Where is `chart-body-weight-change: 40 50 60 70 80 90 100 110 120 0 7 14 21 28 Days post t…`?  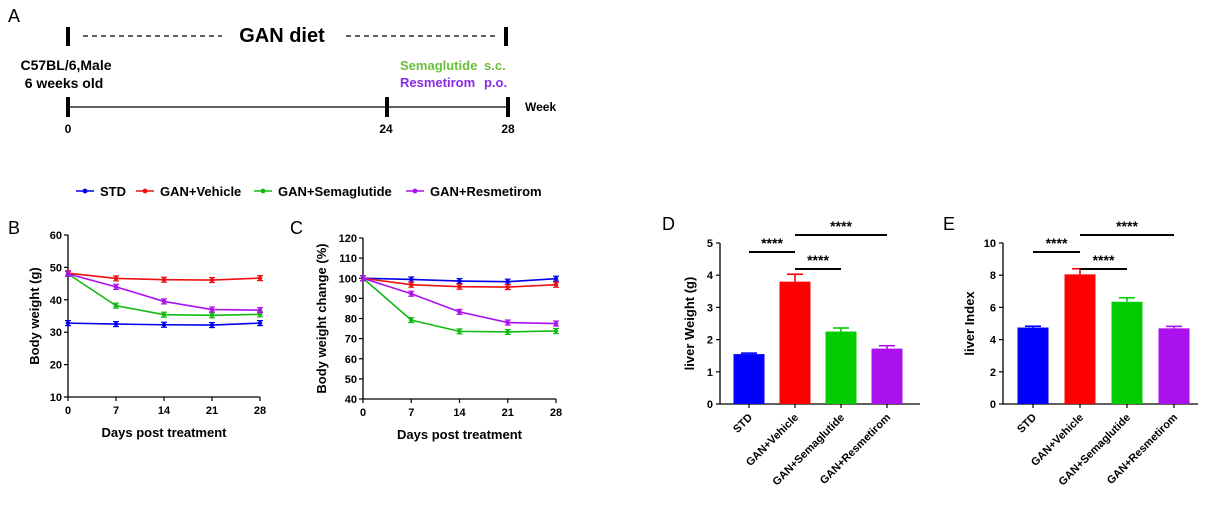
chart-body-weight-change: 40 50 60 70 80 90 100 110 120 0 7 14 21 28 Days post t… is located at coordinates (438, 337).